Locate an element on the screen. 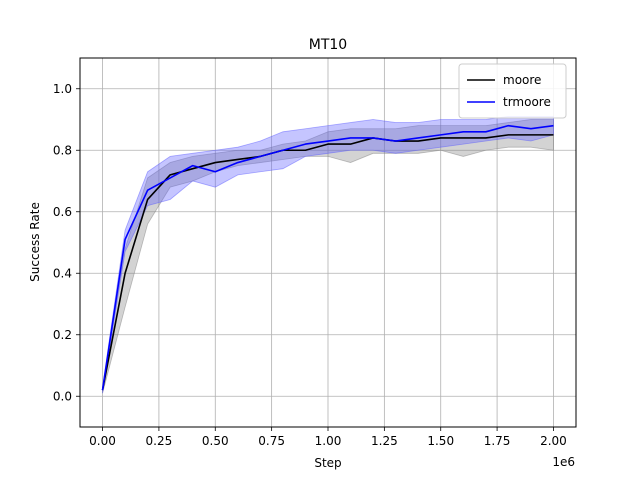  x-tick-label: 0.50 is located at coordinates (215, 441).